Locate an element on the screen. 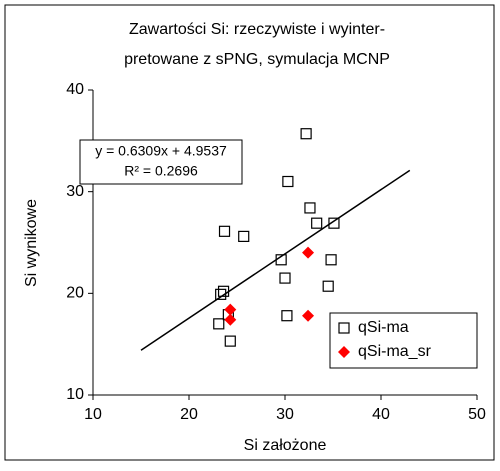 This screenshot has width=500, height=471. y-tick-label: 30 is located at coordinates (75, 191).